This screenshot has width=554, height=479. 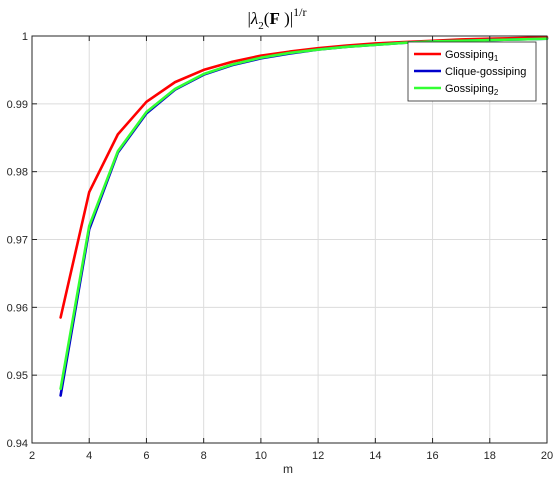 What do you see at coordinates (432, 456) in the screenshot?
I see `x-tick-label: 16` at bounding box center [432, 456].